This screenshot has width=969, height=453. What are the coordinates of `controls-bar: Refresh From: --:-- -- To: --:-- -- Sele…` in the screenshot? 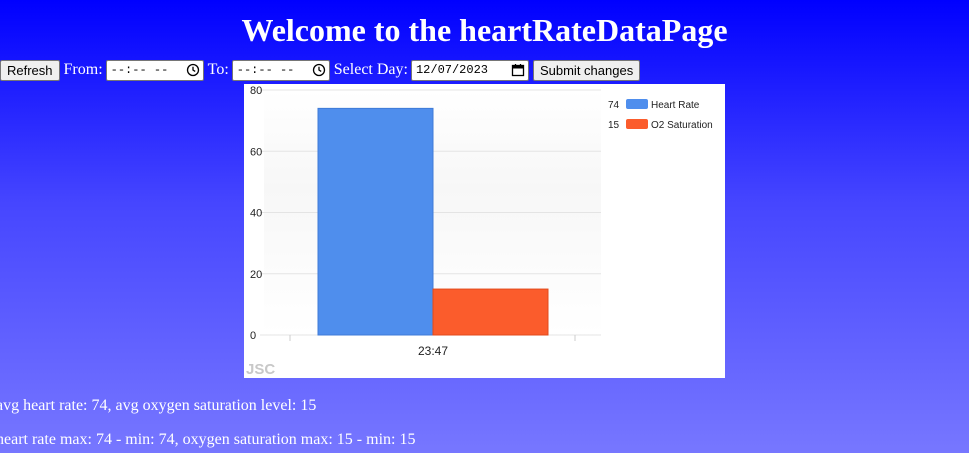 It's located at (320, 70).